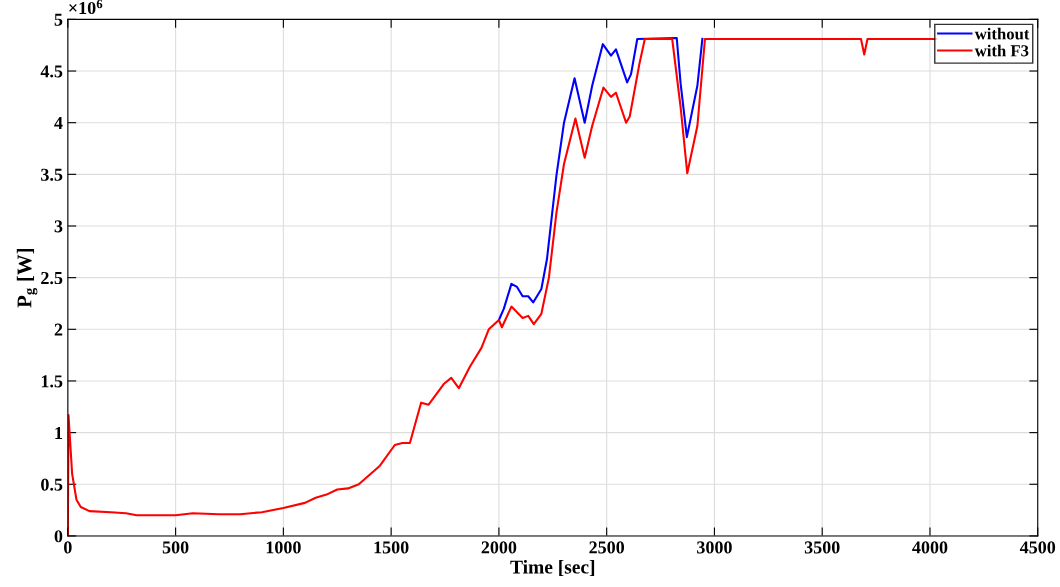  What do you see at coordinates (51, 71) in the screenshot?
I see `y-tick-label: 4.5` at bounding box center [51, 71].